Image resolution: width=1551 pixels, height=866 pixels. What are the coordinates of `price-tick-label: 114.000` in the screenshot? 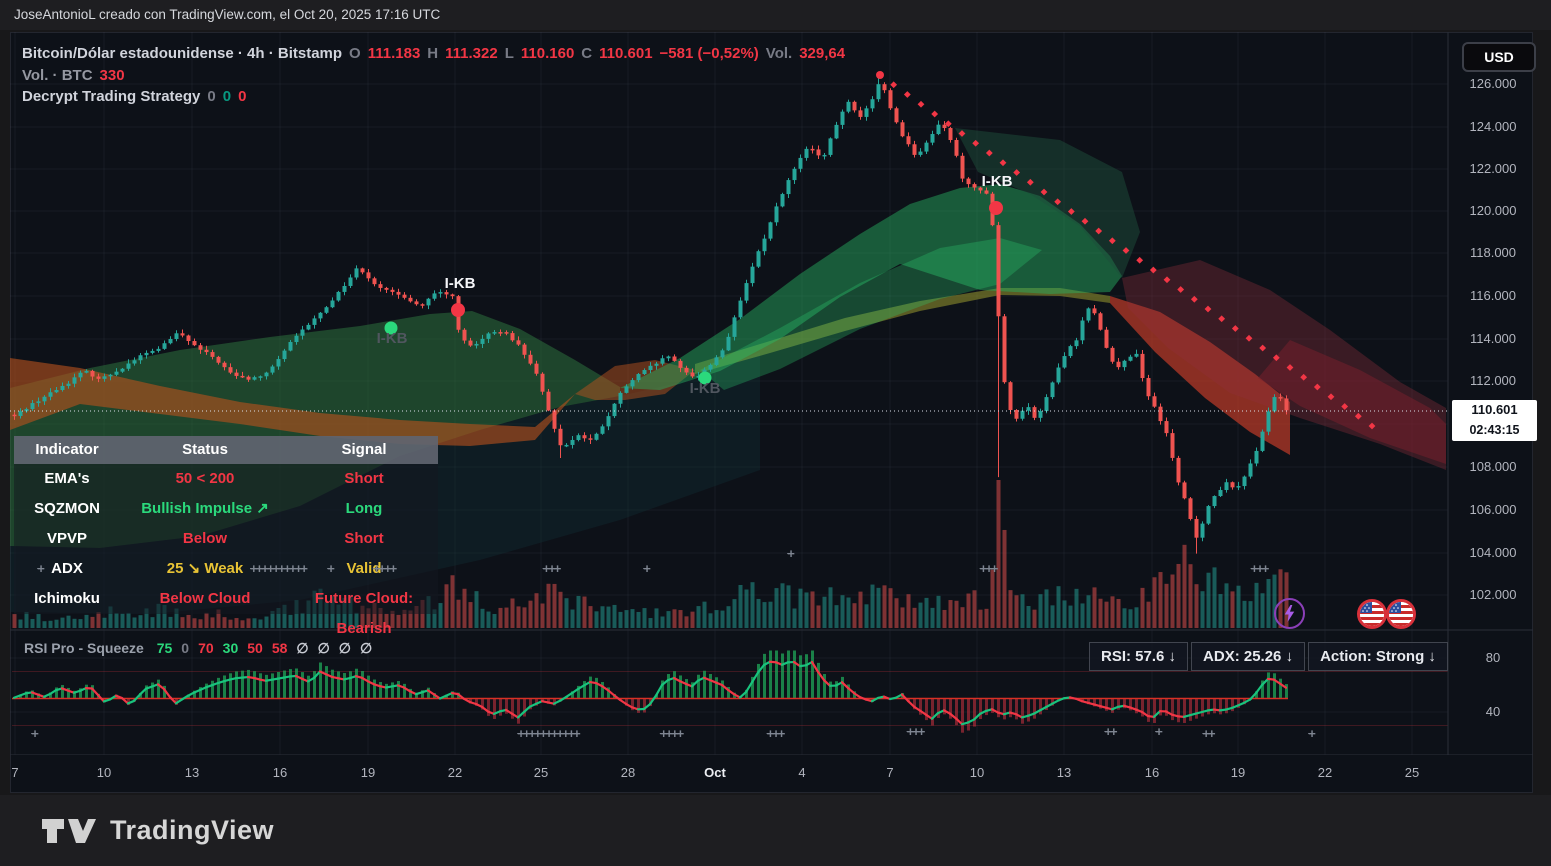 It's located at (1493, 338).